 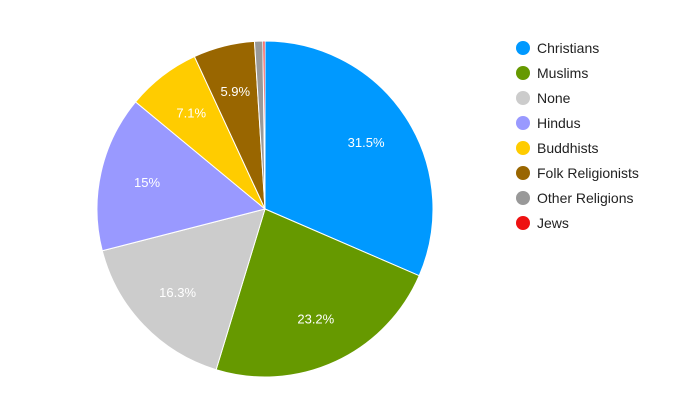 I want to click on legend-item-other-religions: Other Religions, so click(x=575, y=198).